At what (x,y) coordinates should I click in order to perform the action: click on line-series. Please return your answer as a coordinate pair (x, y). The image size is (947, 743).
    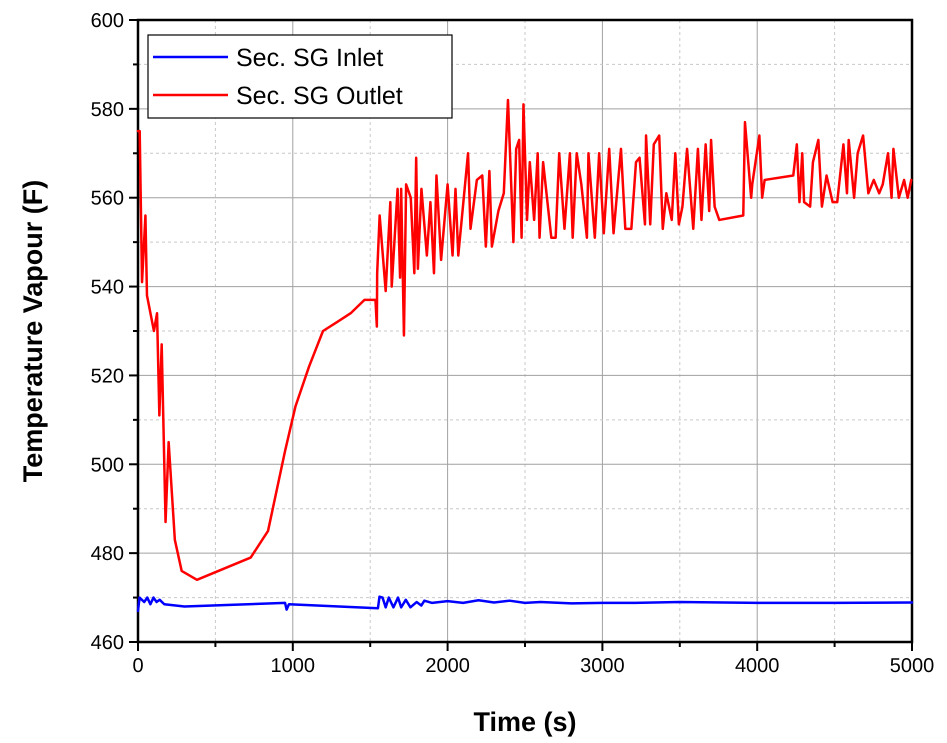
    Looking at the image, I should click on (525, 603).